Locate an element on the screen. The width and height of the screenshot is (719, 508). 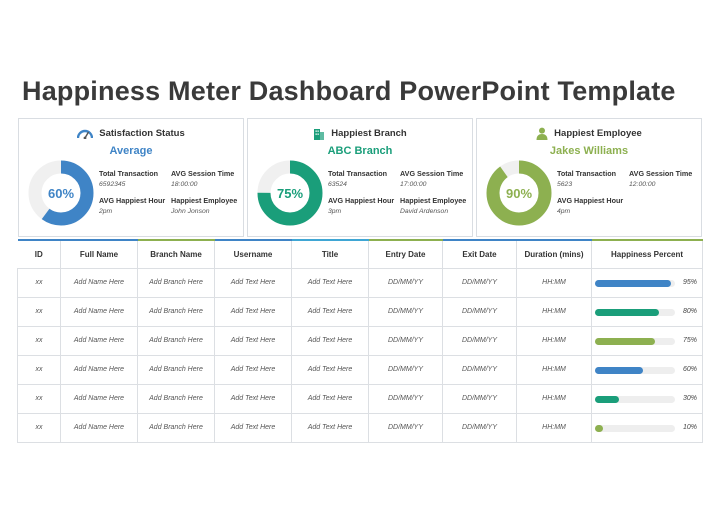
donut-percent: 90% is located at coordinates (519, 193).